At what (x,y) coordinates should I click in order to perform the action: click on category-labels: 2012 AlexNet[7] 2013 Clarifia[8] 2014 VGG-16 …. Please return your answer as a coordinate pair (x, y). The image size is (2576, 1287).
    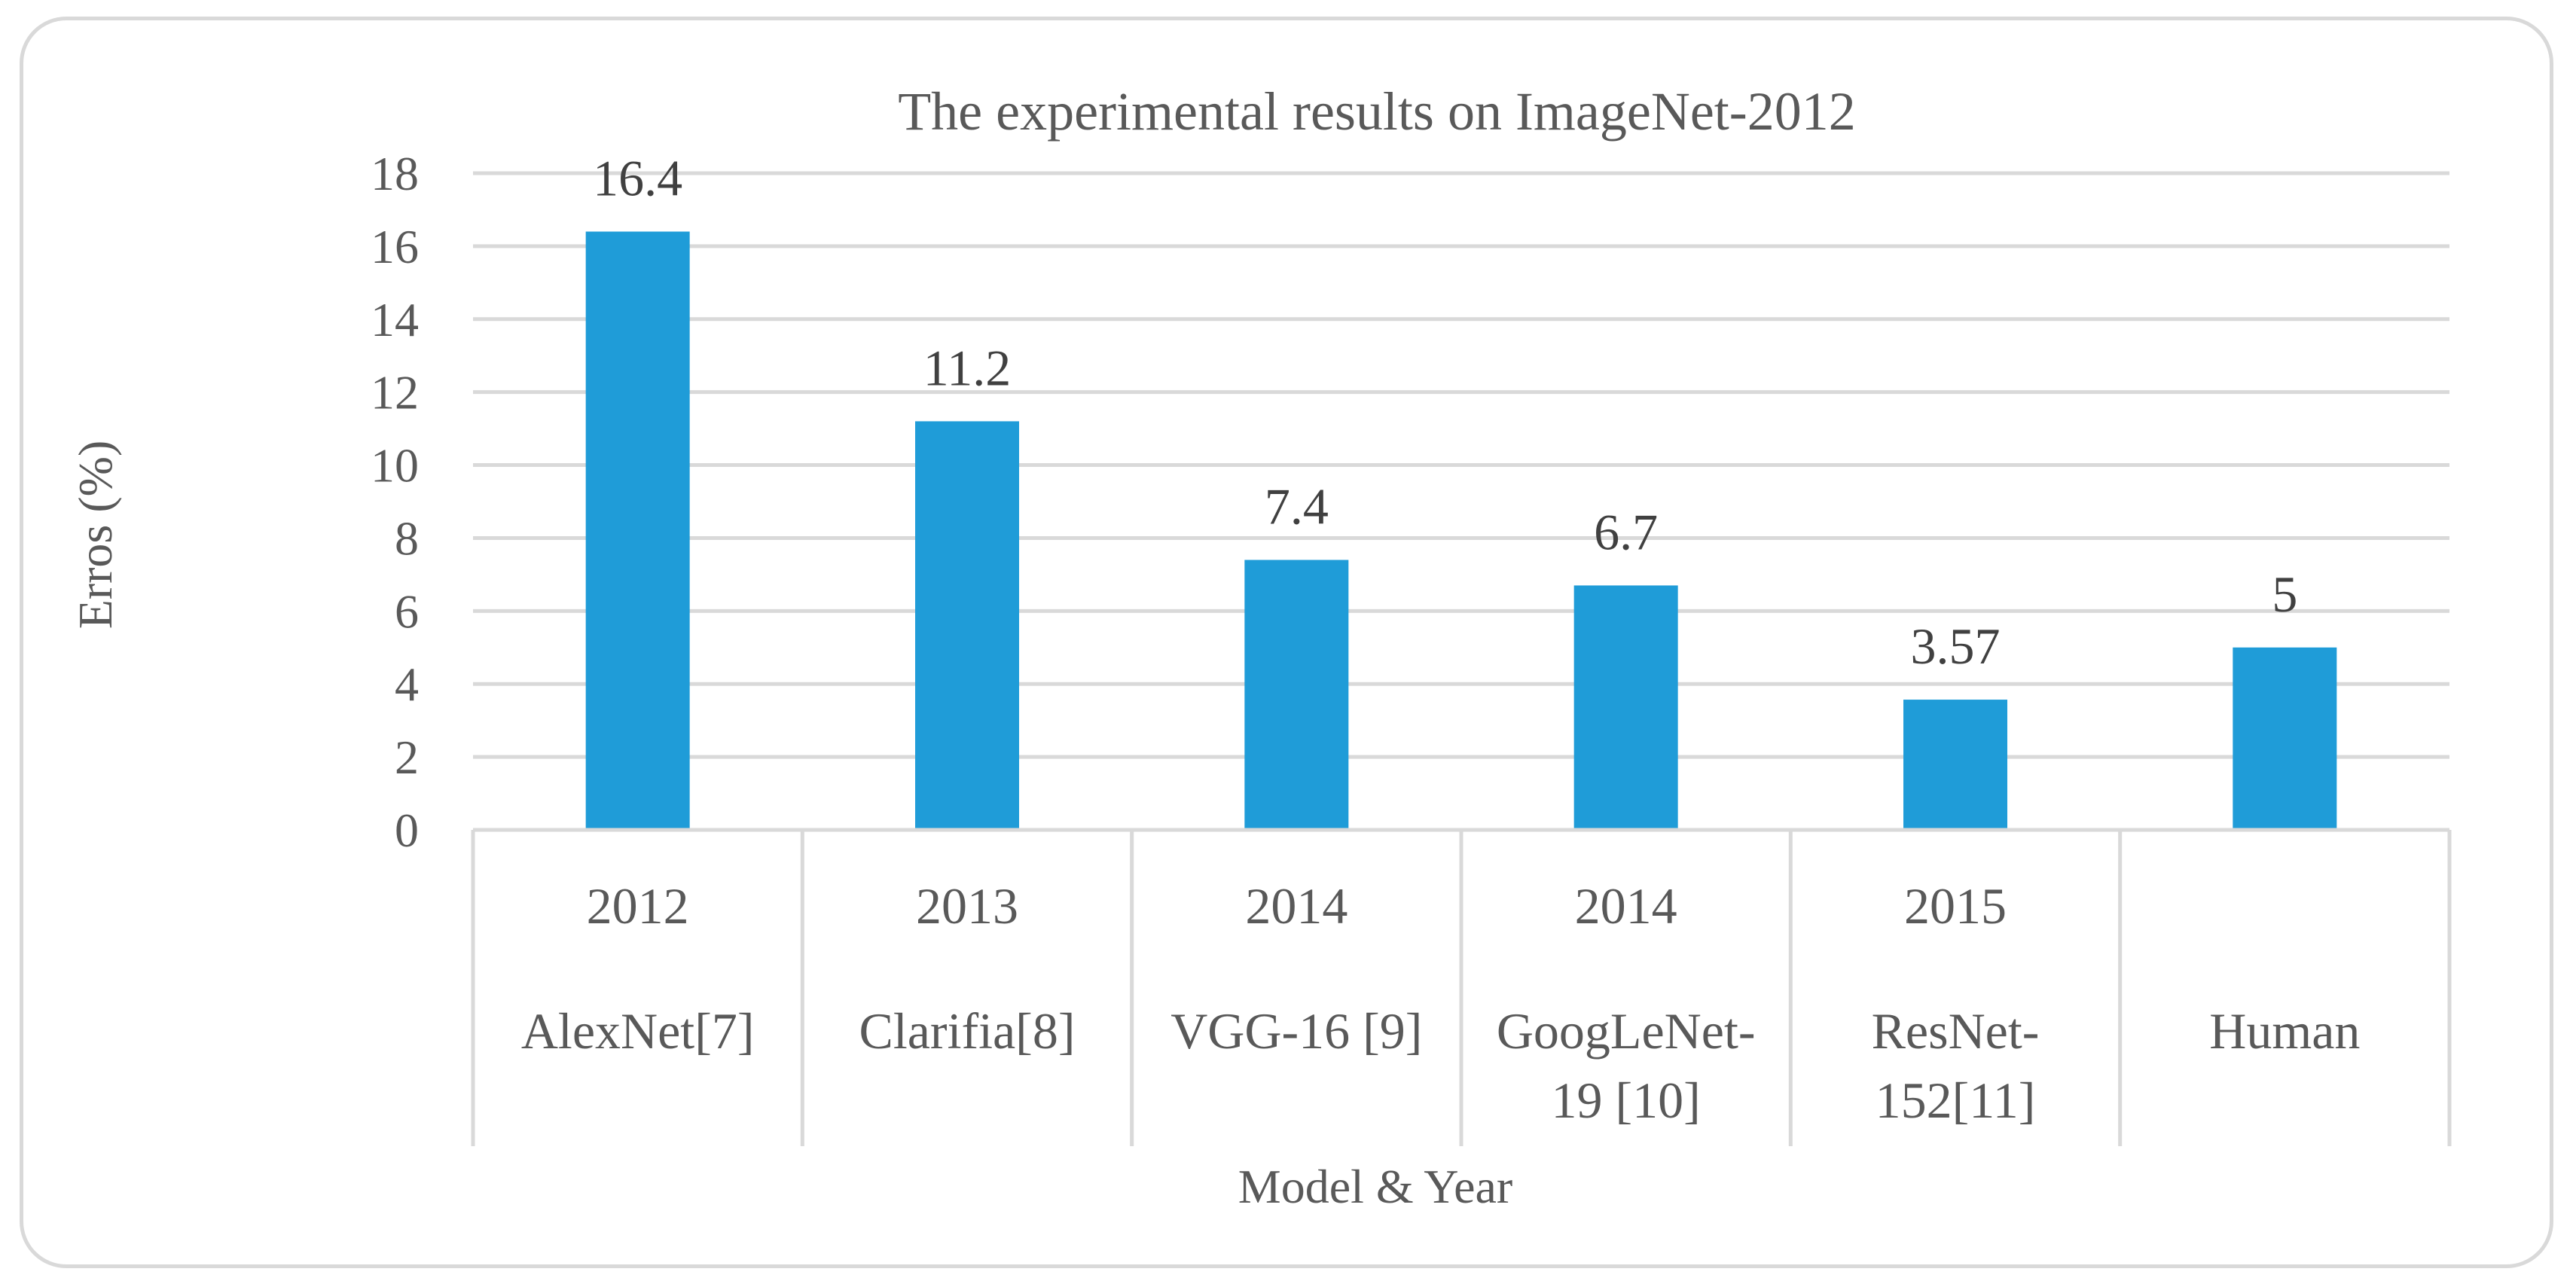
    Looking at the image, I should click on (1441, 1003).